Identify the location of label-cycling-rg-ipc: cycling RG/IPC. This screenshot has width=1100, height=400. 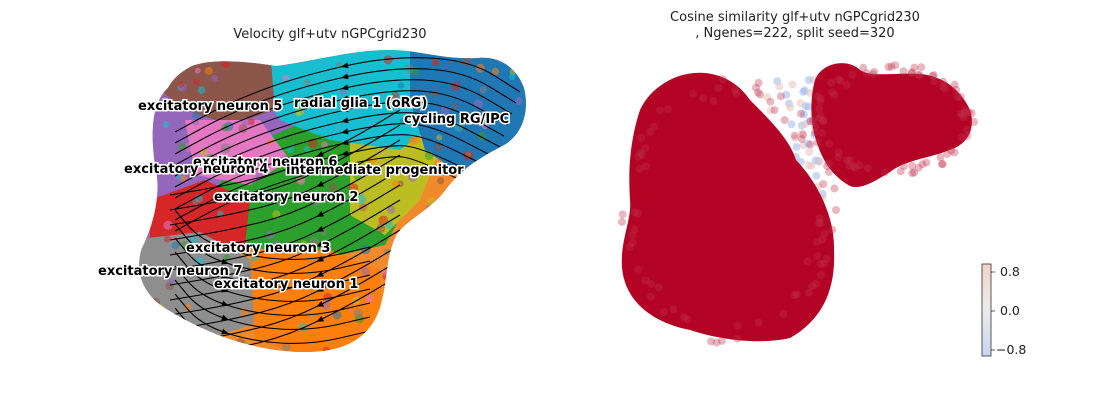
(456, 119).